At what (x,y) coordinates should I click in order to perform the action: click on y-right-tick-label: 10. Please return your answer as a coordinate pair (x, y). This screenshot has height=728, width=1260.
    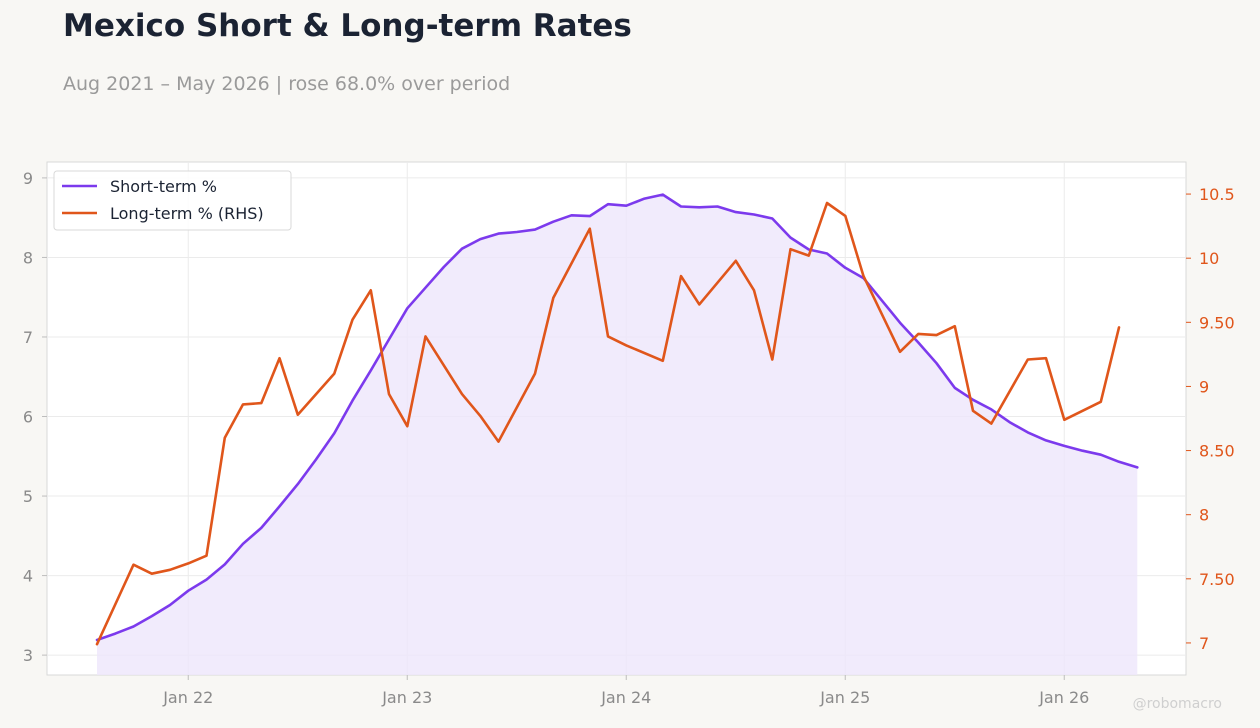
    Looking at the image, I should click on (1209, 258).